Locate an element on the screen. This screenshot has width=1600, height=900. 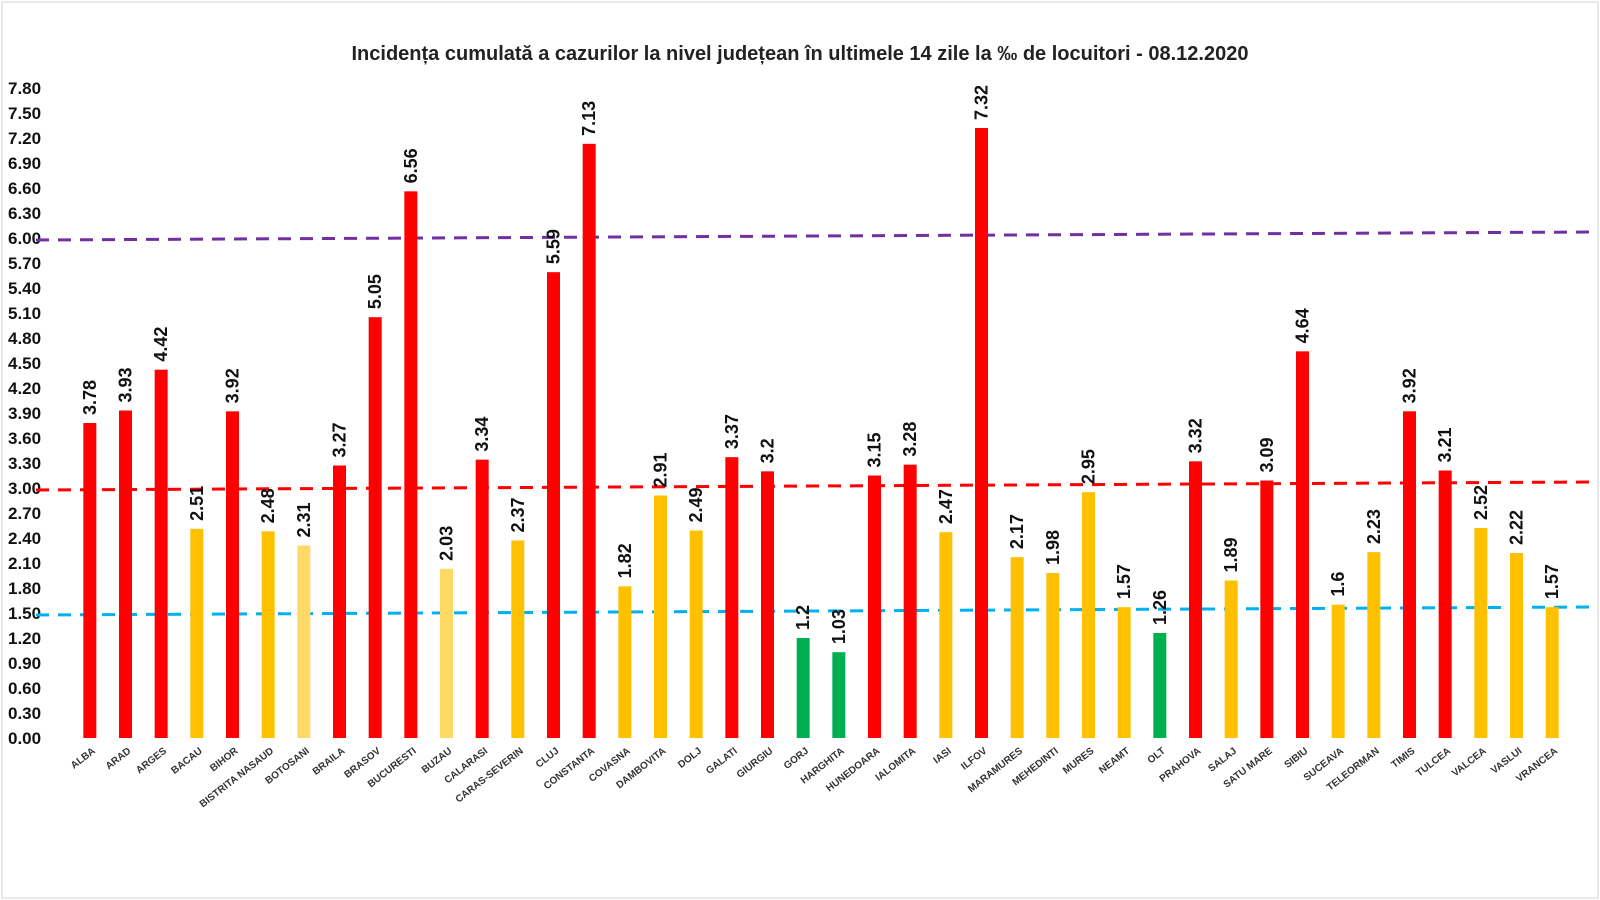
data-label: 1.89 is located at coordinates (1231, 554).